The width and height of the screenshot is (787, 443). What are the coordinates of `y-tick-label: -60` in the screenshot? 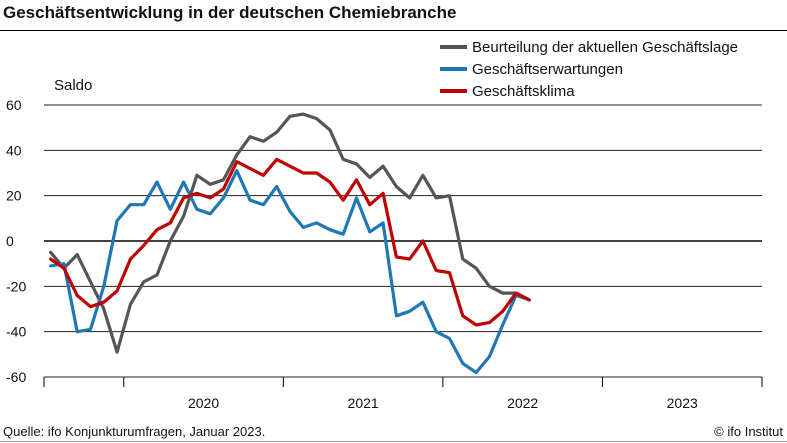 It's located at (16, 377).